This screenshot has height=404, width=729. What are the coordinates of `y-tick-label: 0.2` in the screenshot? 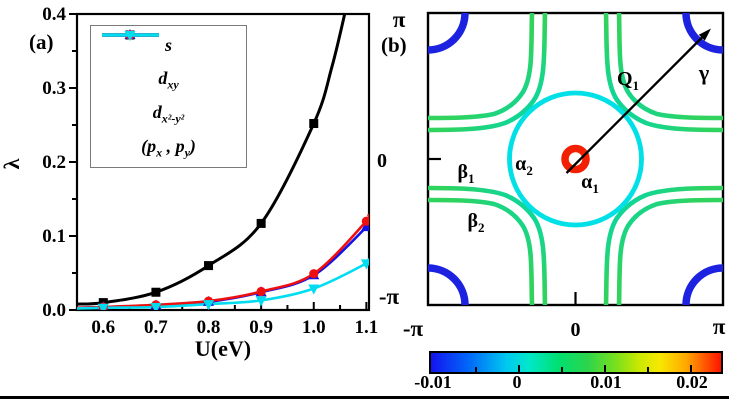 It's located at (54, 162).